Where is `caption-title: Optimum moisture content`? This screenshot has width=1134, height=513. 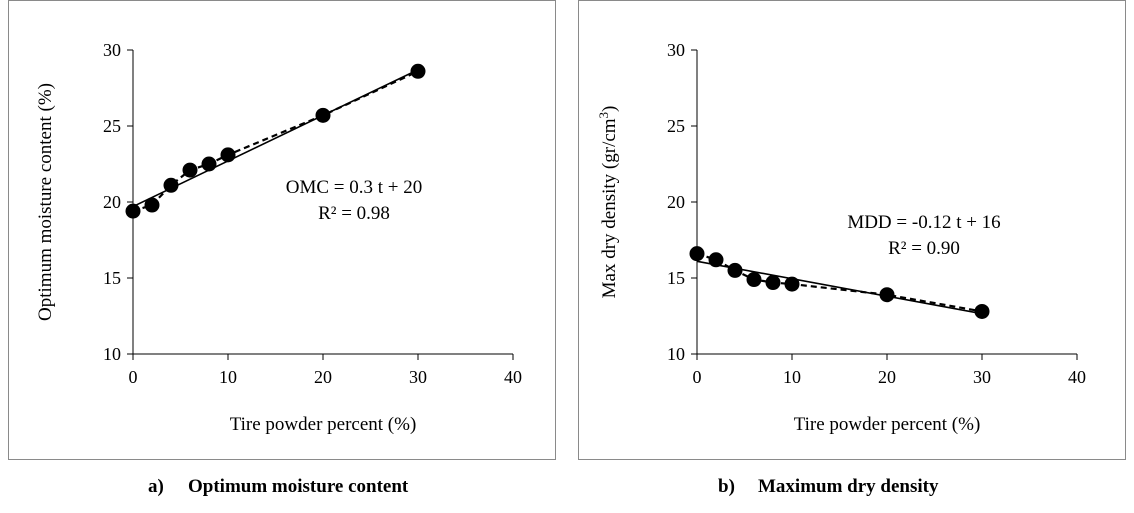 caption-title: Optimum moisture content is located at coordinates (298, 486).